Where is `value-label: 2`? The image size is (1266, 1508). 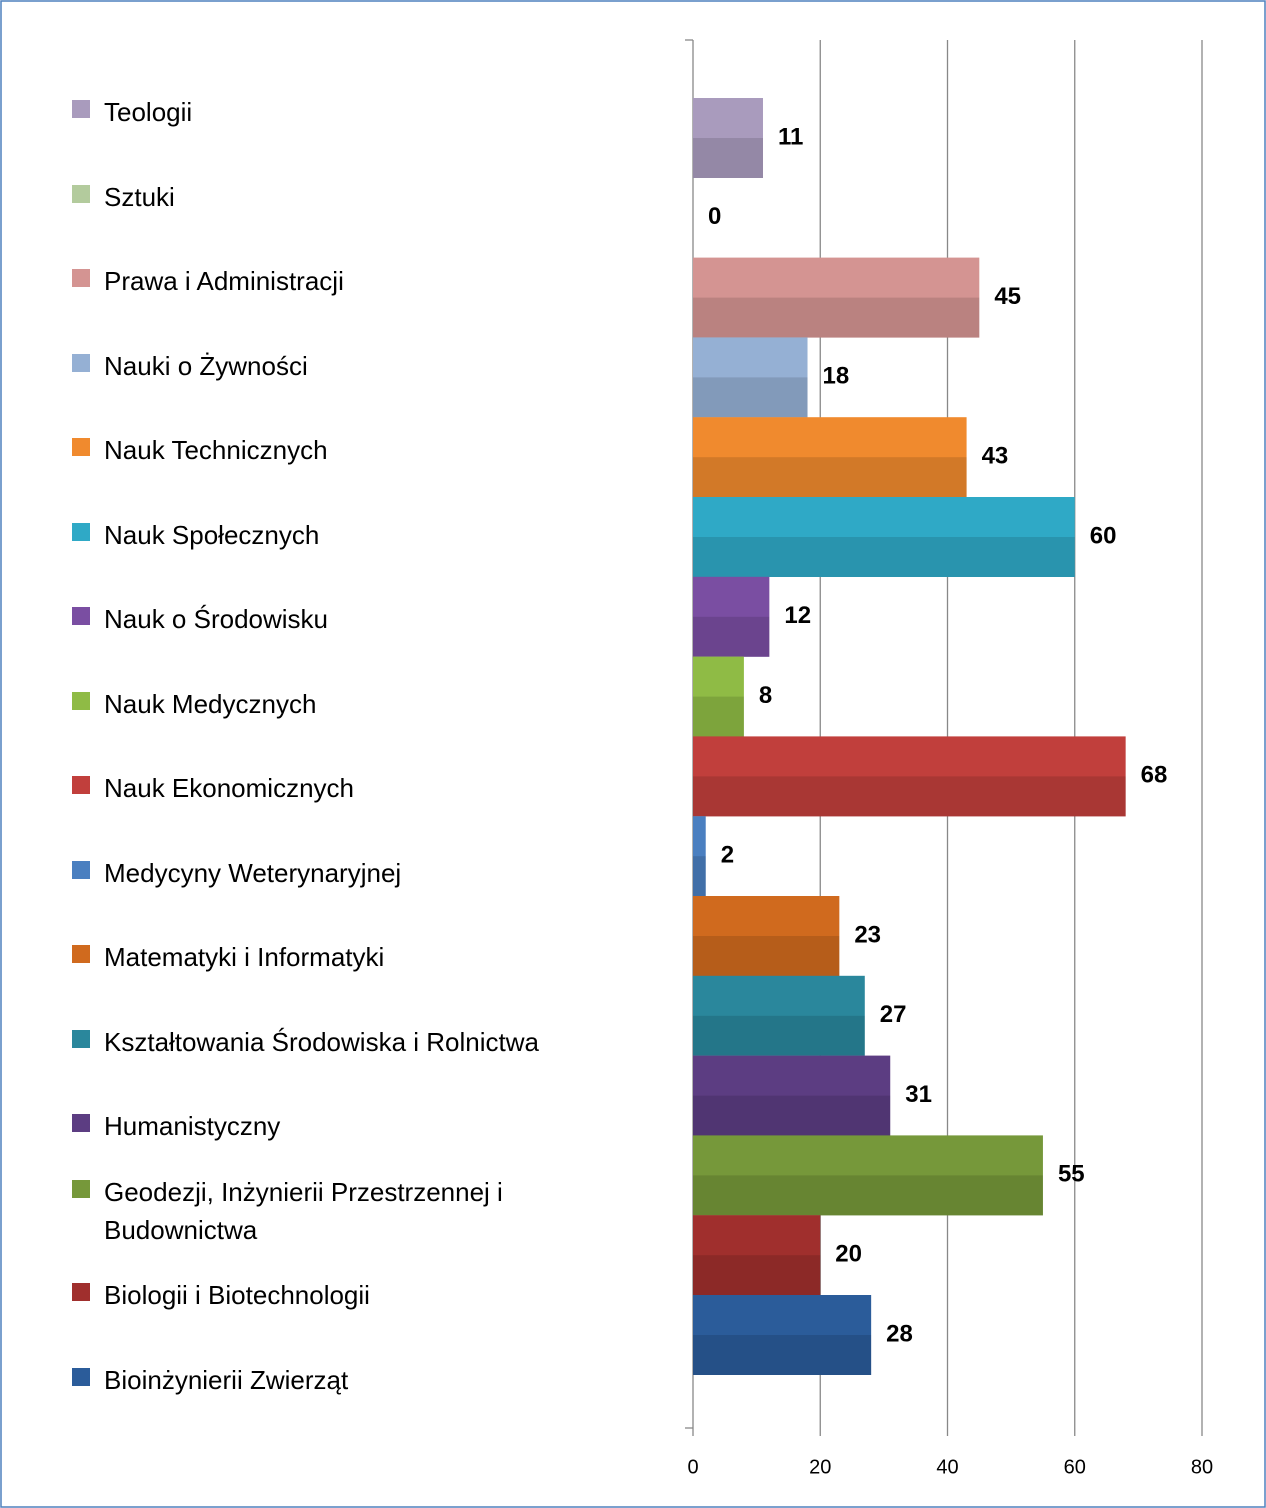 value-label: 2 is located at coordinates (727, 855).